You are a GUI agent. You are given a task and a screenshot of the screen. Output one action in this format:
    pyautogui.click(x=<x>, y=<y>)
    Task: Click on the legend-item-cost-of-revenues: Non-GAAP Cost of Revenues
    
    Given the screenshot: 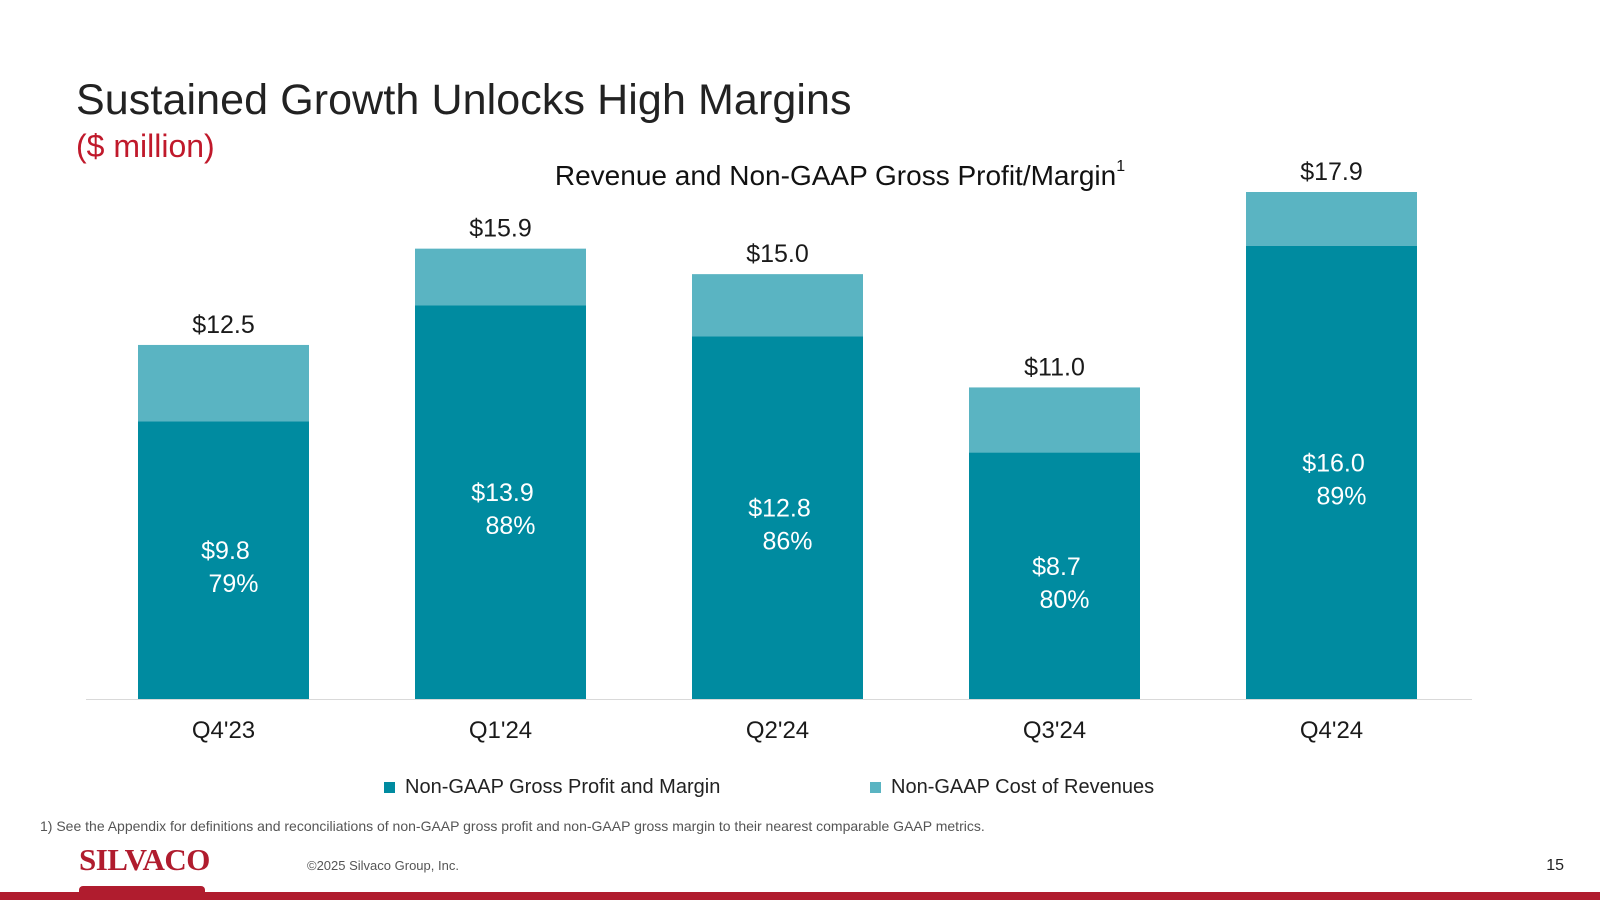 What is the action you would take?
    pyautogui.click(x=1012, y=787)
    